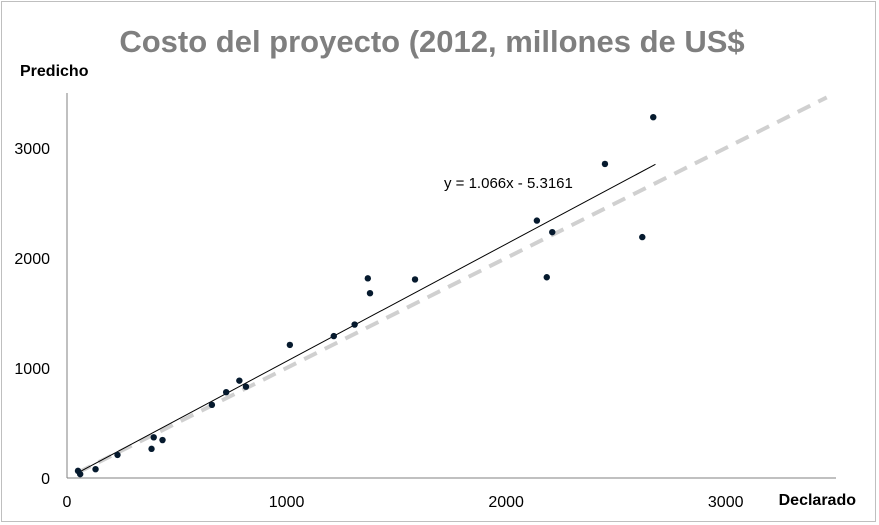 Image resolution: width=879 pixels, height=525 pixels. What do you see at coordinates (818, 500) in the screenshot?
I see `x-axis-title: Declarado` at bounding box center [818, 500].